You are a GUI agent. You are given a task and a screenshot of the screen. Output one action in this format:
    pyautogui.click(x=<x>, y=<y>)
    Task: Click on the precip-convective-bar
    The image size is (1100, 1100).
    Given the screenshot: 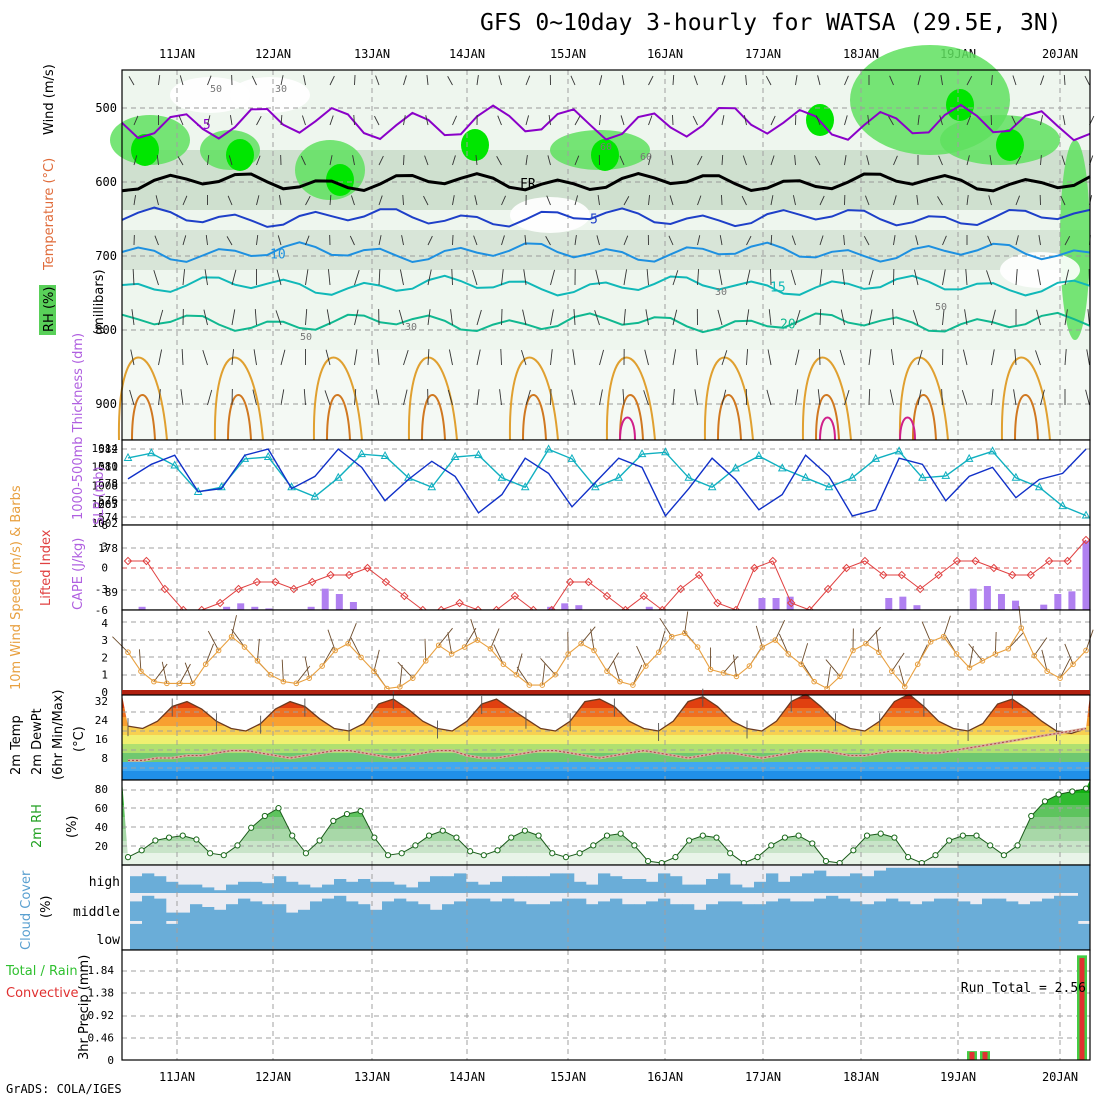 What is the action you would take?
    pyautogui.click(x=1082, y=1009)
    